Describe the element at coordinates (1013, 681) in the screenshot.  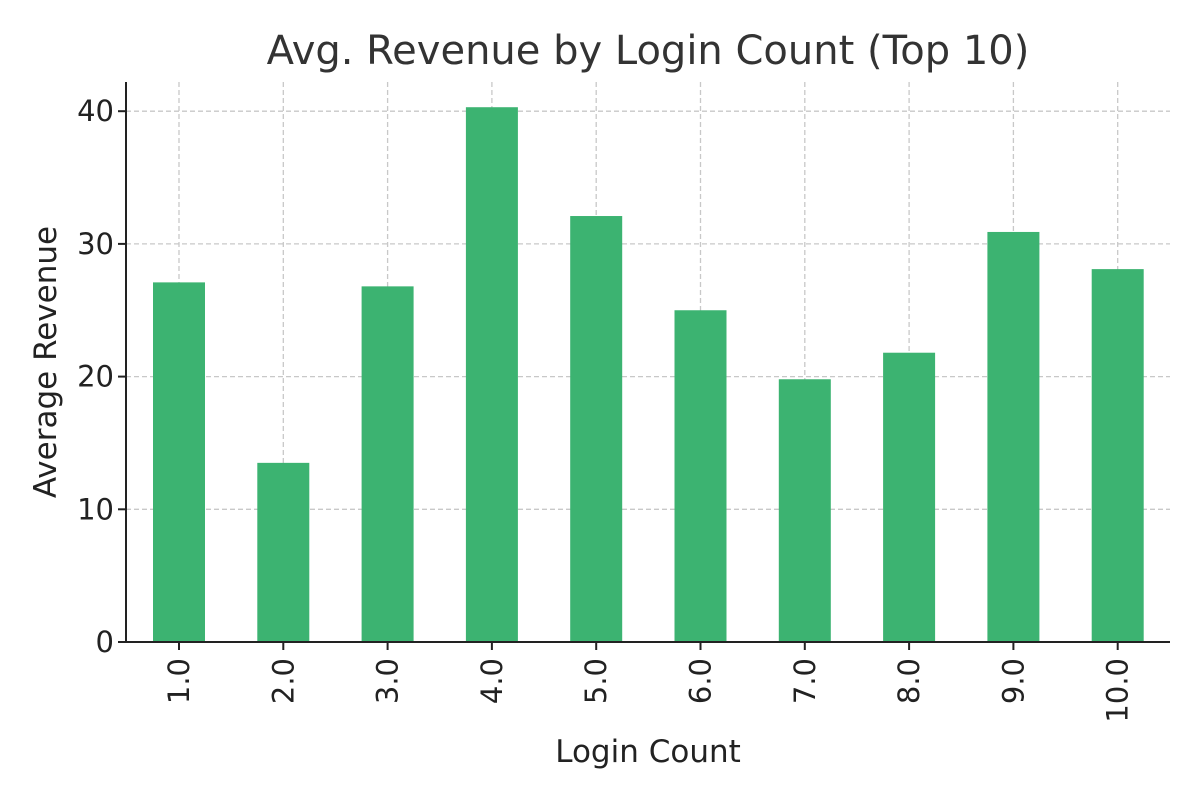
I see `x-tick-label: 9.0` at that location.